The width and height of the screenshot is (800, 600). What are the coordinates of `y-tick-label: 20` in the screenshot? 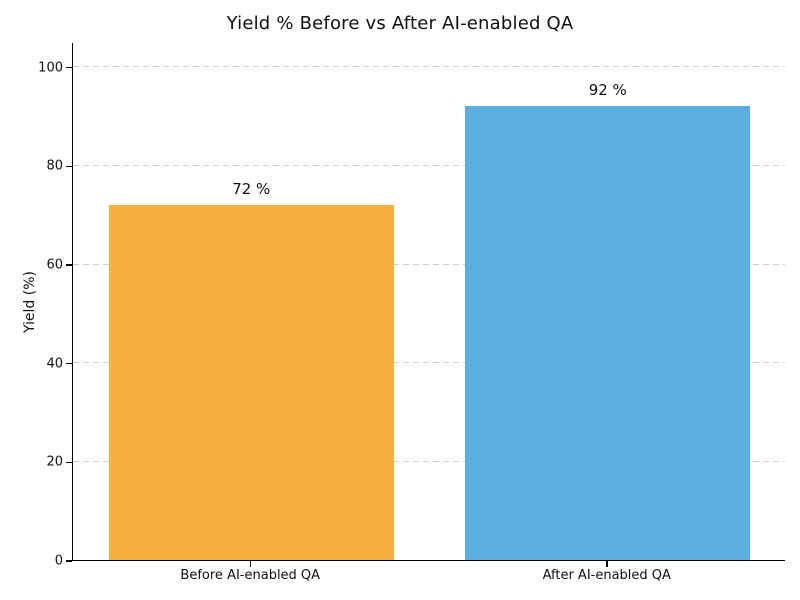 It's located at (54, 462).